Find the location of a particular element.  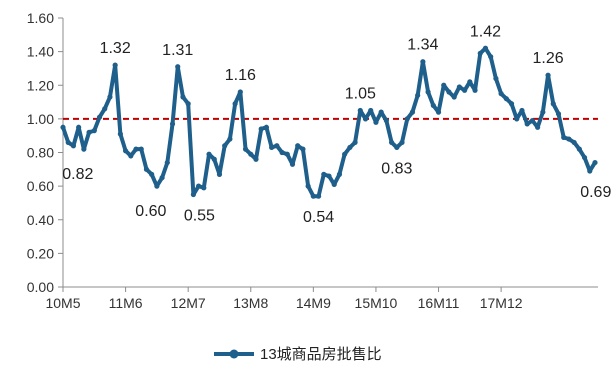

y-tick-label-6: 1.20 is located at coordinates (40, 85).